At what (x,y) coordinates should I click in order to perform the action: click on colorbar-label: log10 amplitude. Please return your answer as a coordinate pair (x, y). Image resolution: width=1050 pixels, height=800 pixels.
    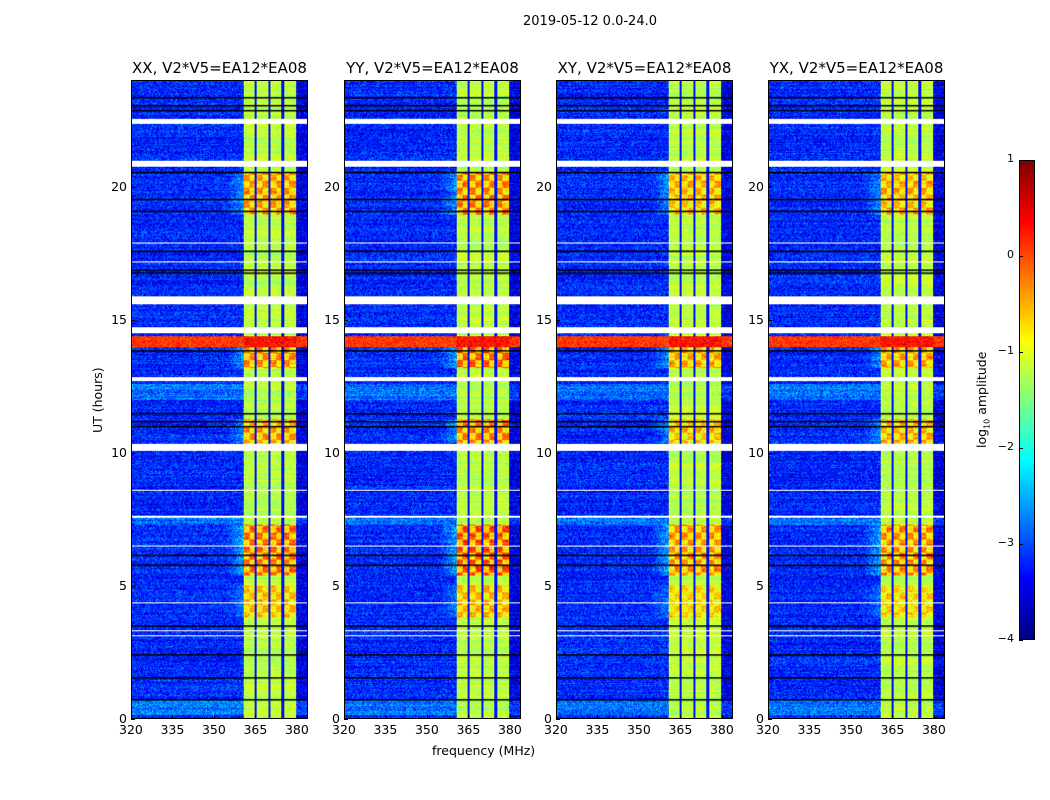
    Looking at the image, I should click on (983, 399).